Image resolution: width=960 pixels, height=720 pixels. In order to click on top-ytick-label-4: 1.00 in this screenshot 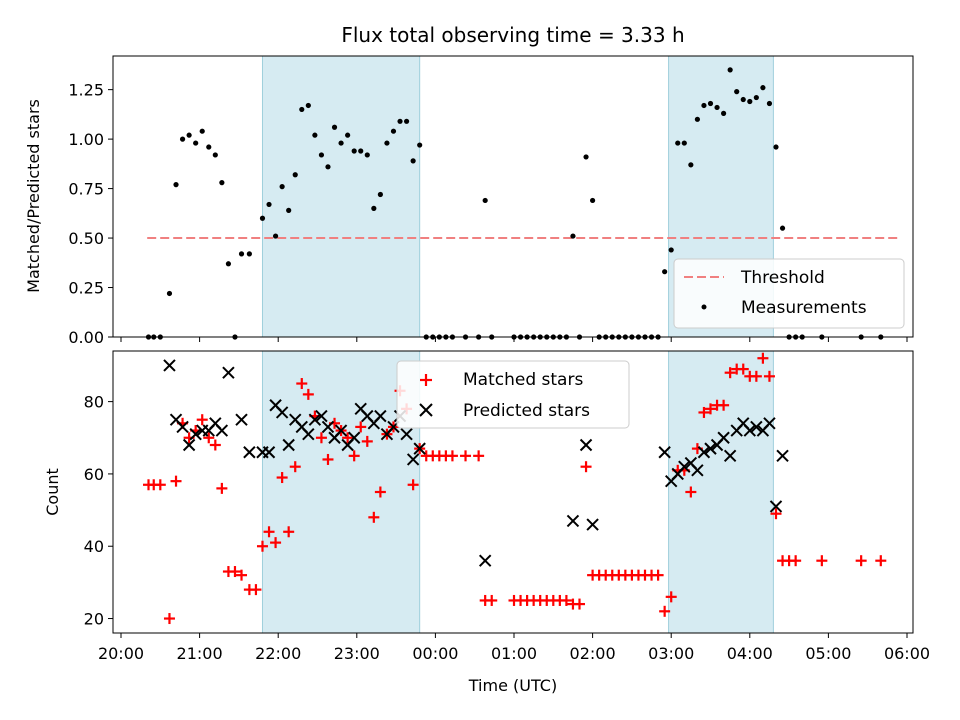, I will do `click(86, 139)`.